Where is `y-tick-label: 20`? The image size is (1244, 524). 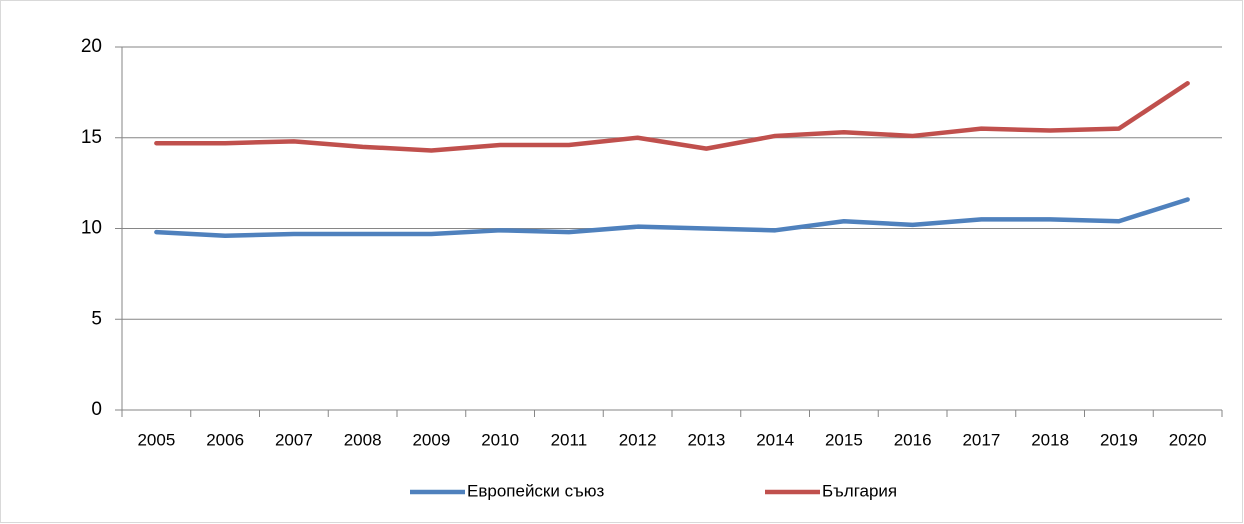 y-tick-label: 20 is located at coordinates (91, 46).